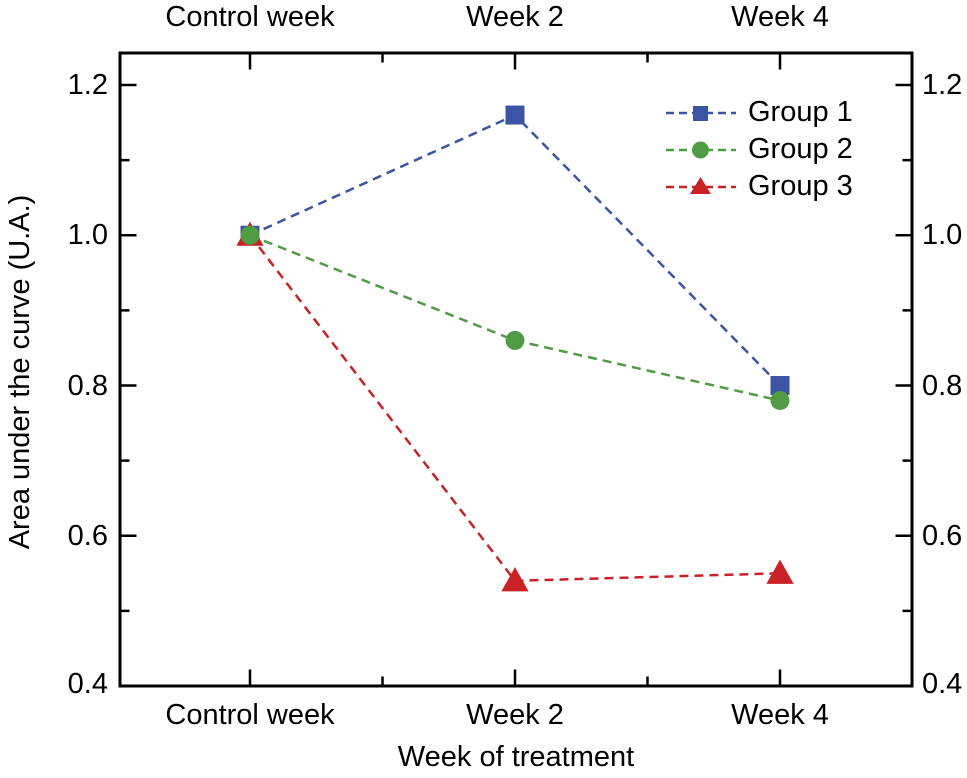 This screenshot has height=778, width=967. What do you see at coordinates (87, 84) in the screenshot?
I see `ytick-left-1_2: 1.2` at bounding box center [87, 84].